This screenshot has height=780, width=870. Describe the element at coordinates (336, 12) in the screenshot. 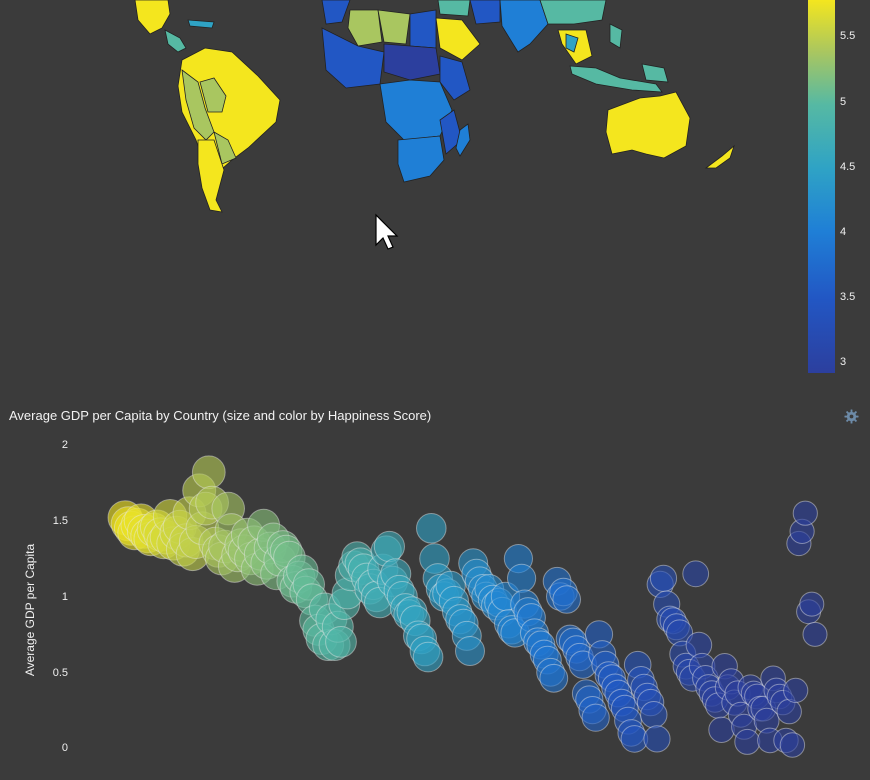

I see `map-region-greenland-edge` at that location.